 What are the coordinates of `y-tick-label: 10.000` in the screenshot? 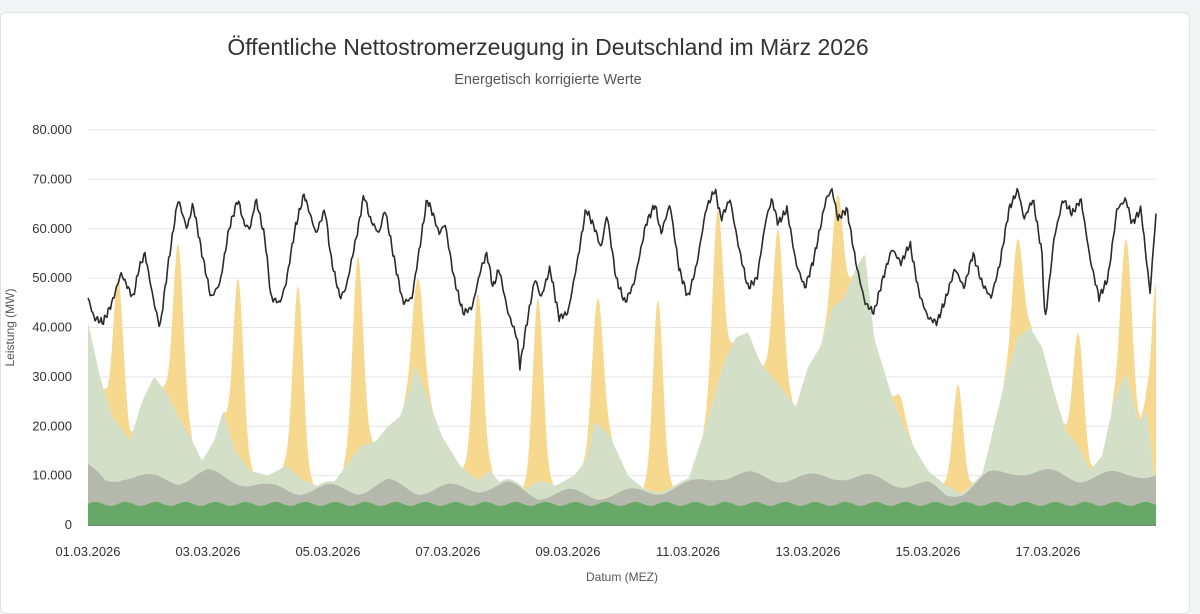 It's located at (52, 475).